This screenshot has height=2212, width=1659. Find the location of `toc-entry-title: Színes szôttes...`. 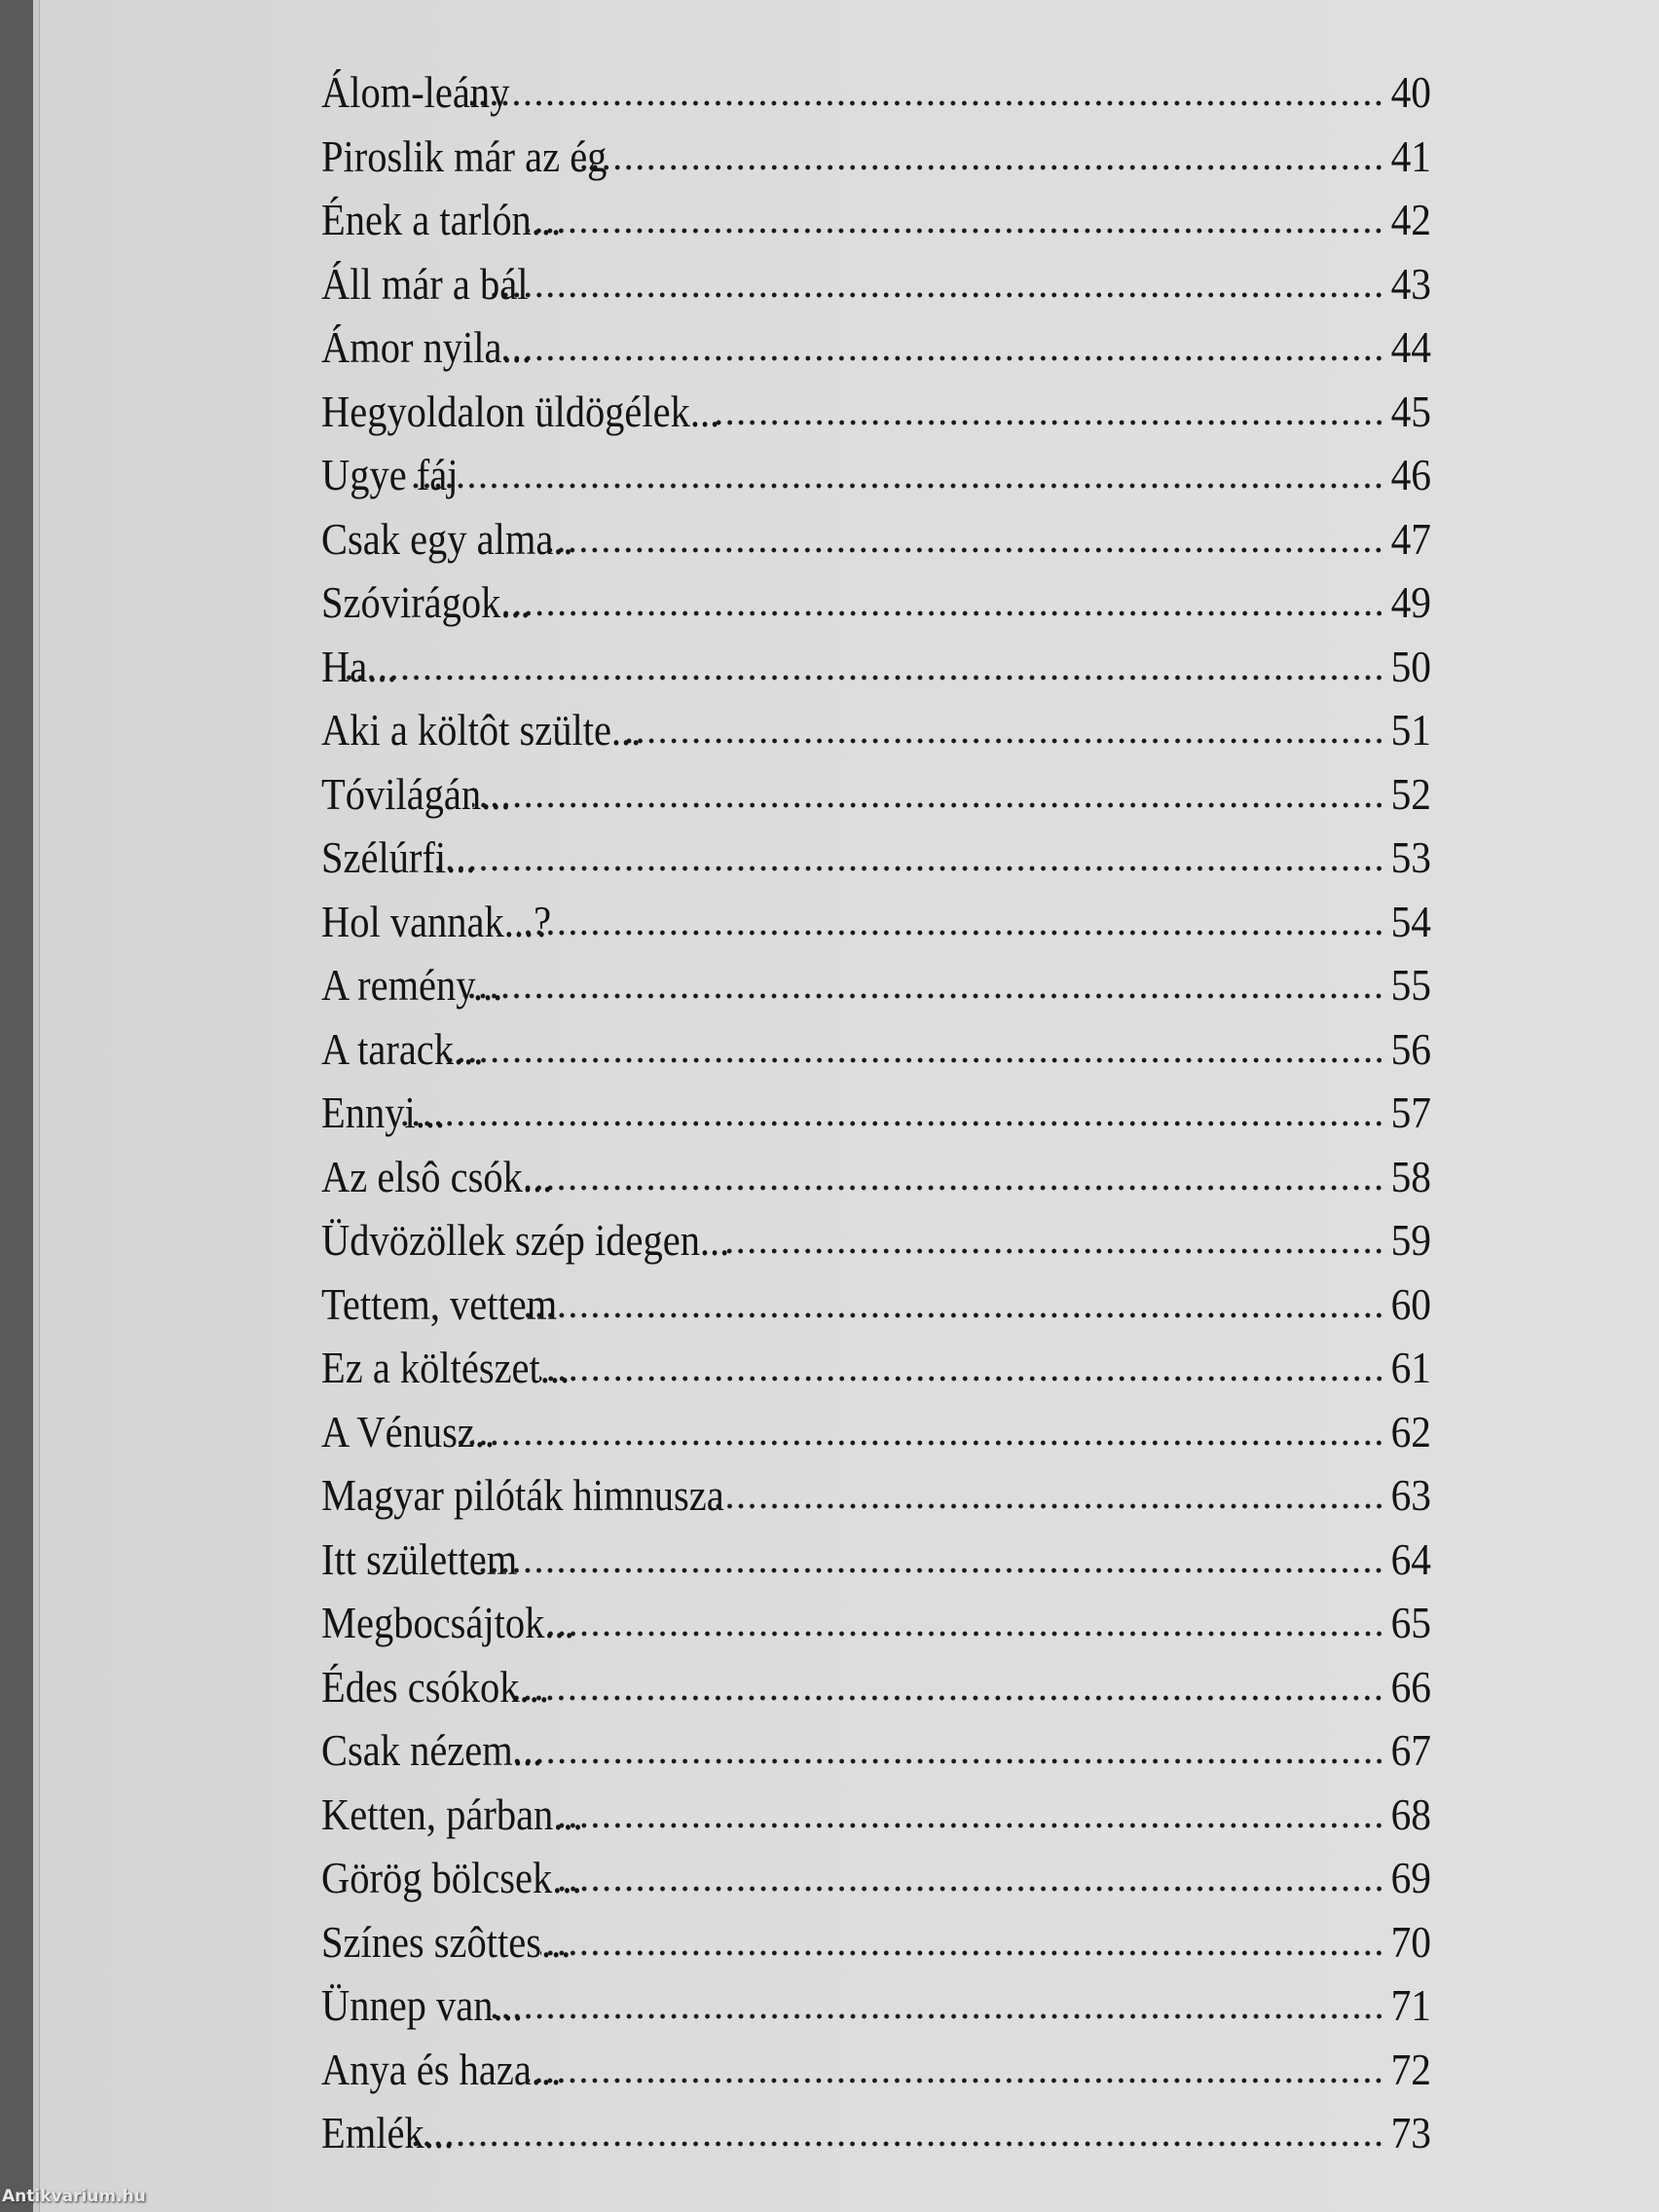

toc-entry-title: Színes szôttes... is located at coordinates (446, 1941).